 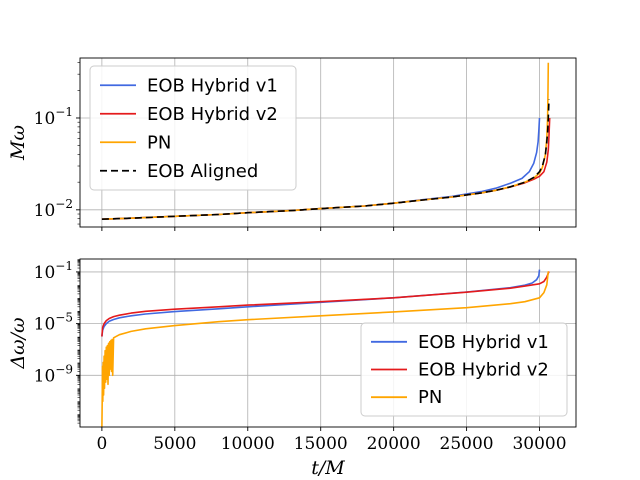 I want to click on legend: EOB Hybrid v1 EOB Hybrid v2 PN, so click(x=464, y=369).